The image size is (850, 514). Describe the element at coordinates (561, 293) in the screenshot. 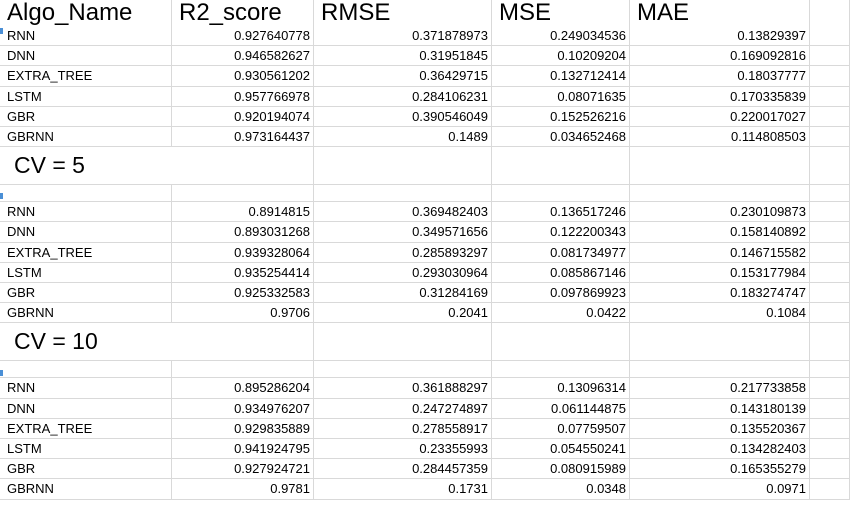

I see `value-cell-mse: 0.097869923` at that location.